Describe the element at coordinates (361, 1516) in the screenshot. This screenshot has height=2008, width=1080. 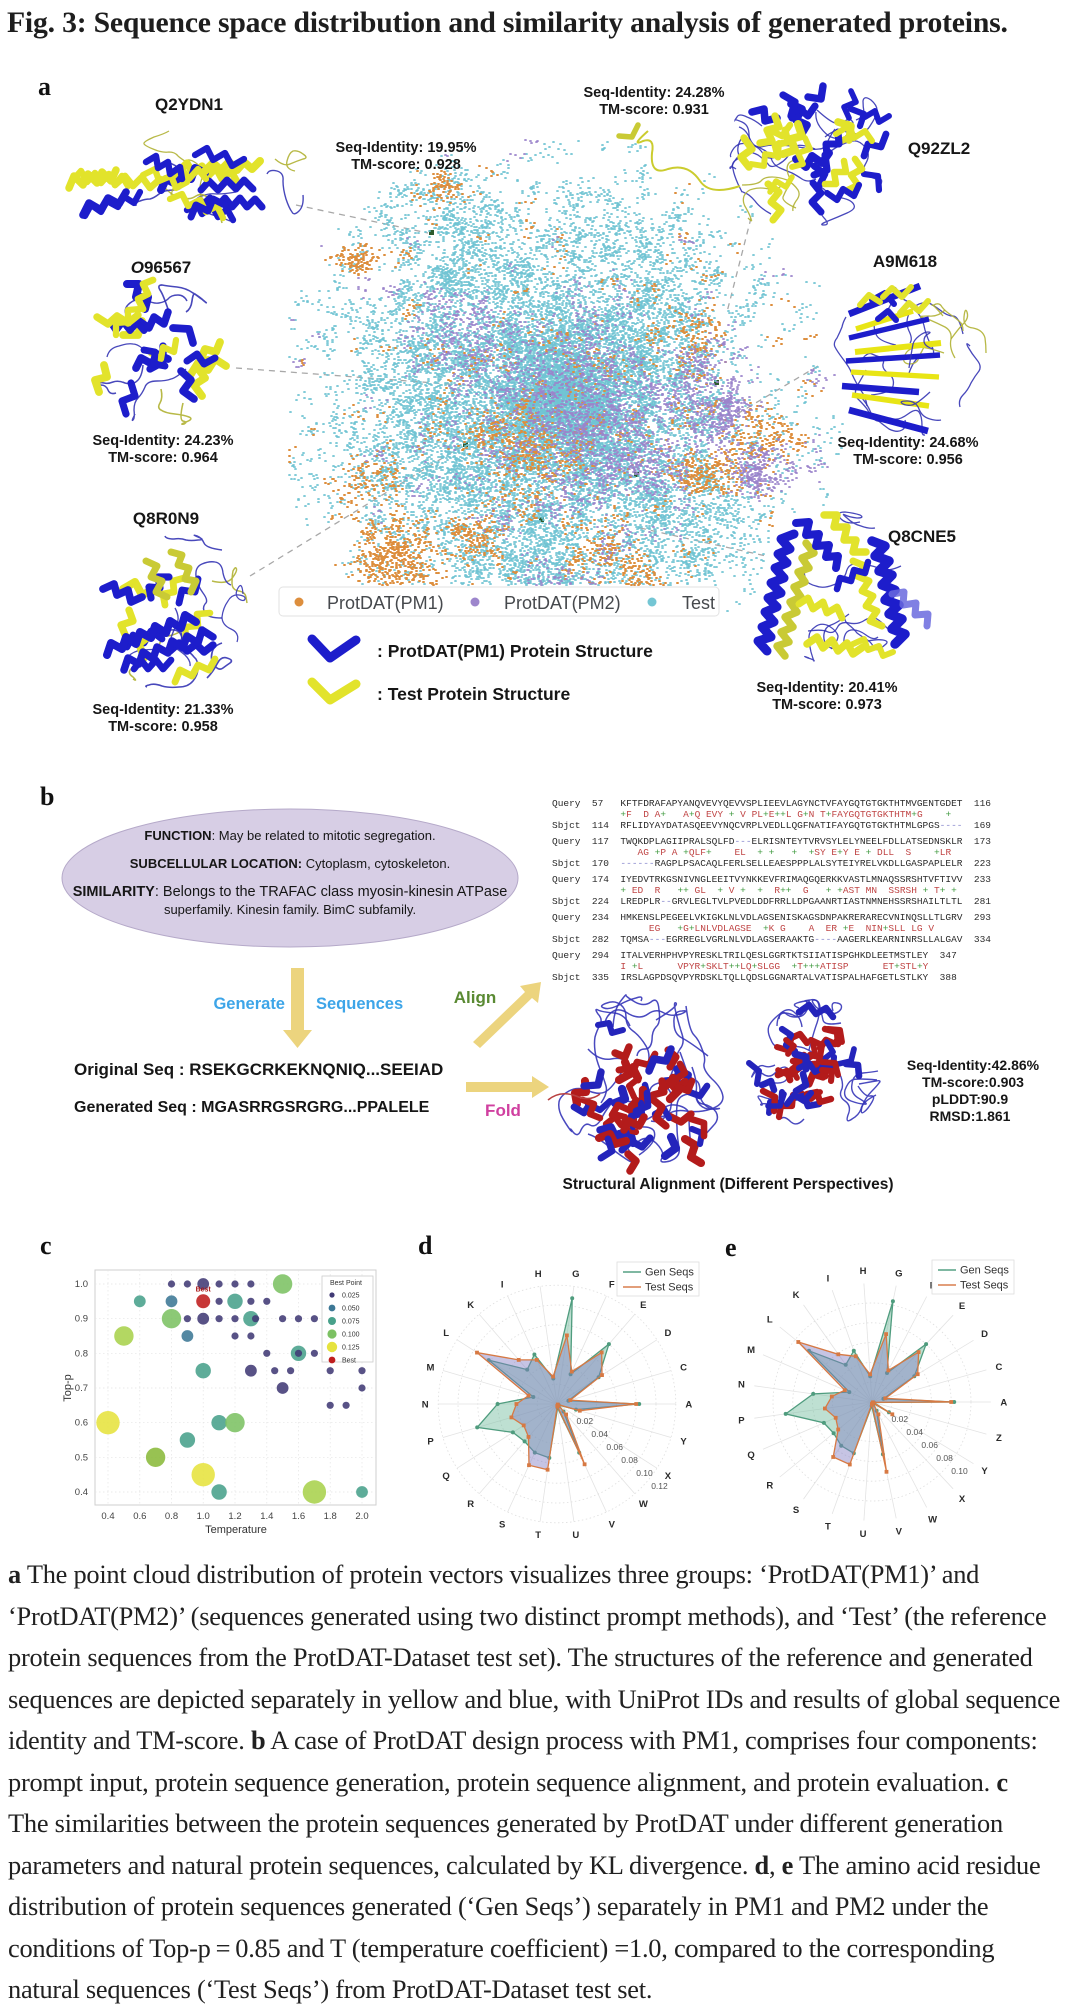
I see `svg-text: 2.0` at that location.